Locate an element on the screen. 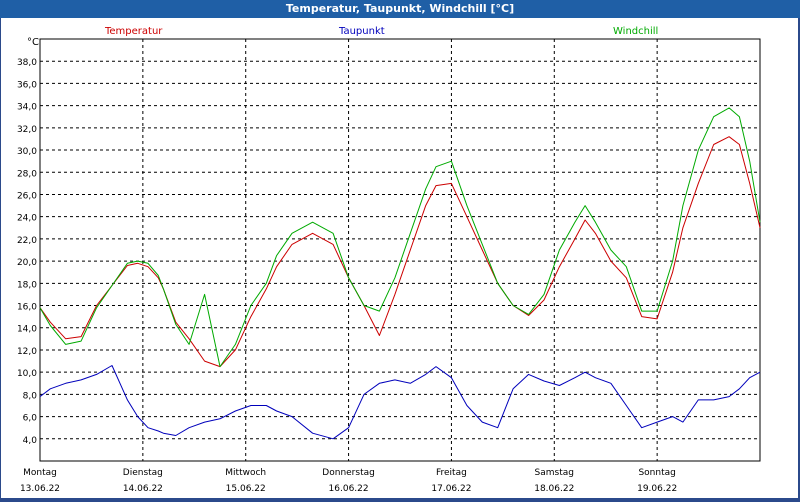 This screenshot has height=502, width=800. legend-taupunkt: Taupunkt is located at coordinates (361, 31).